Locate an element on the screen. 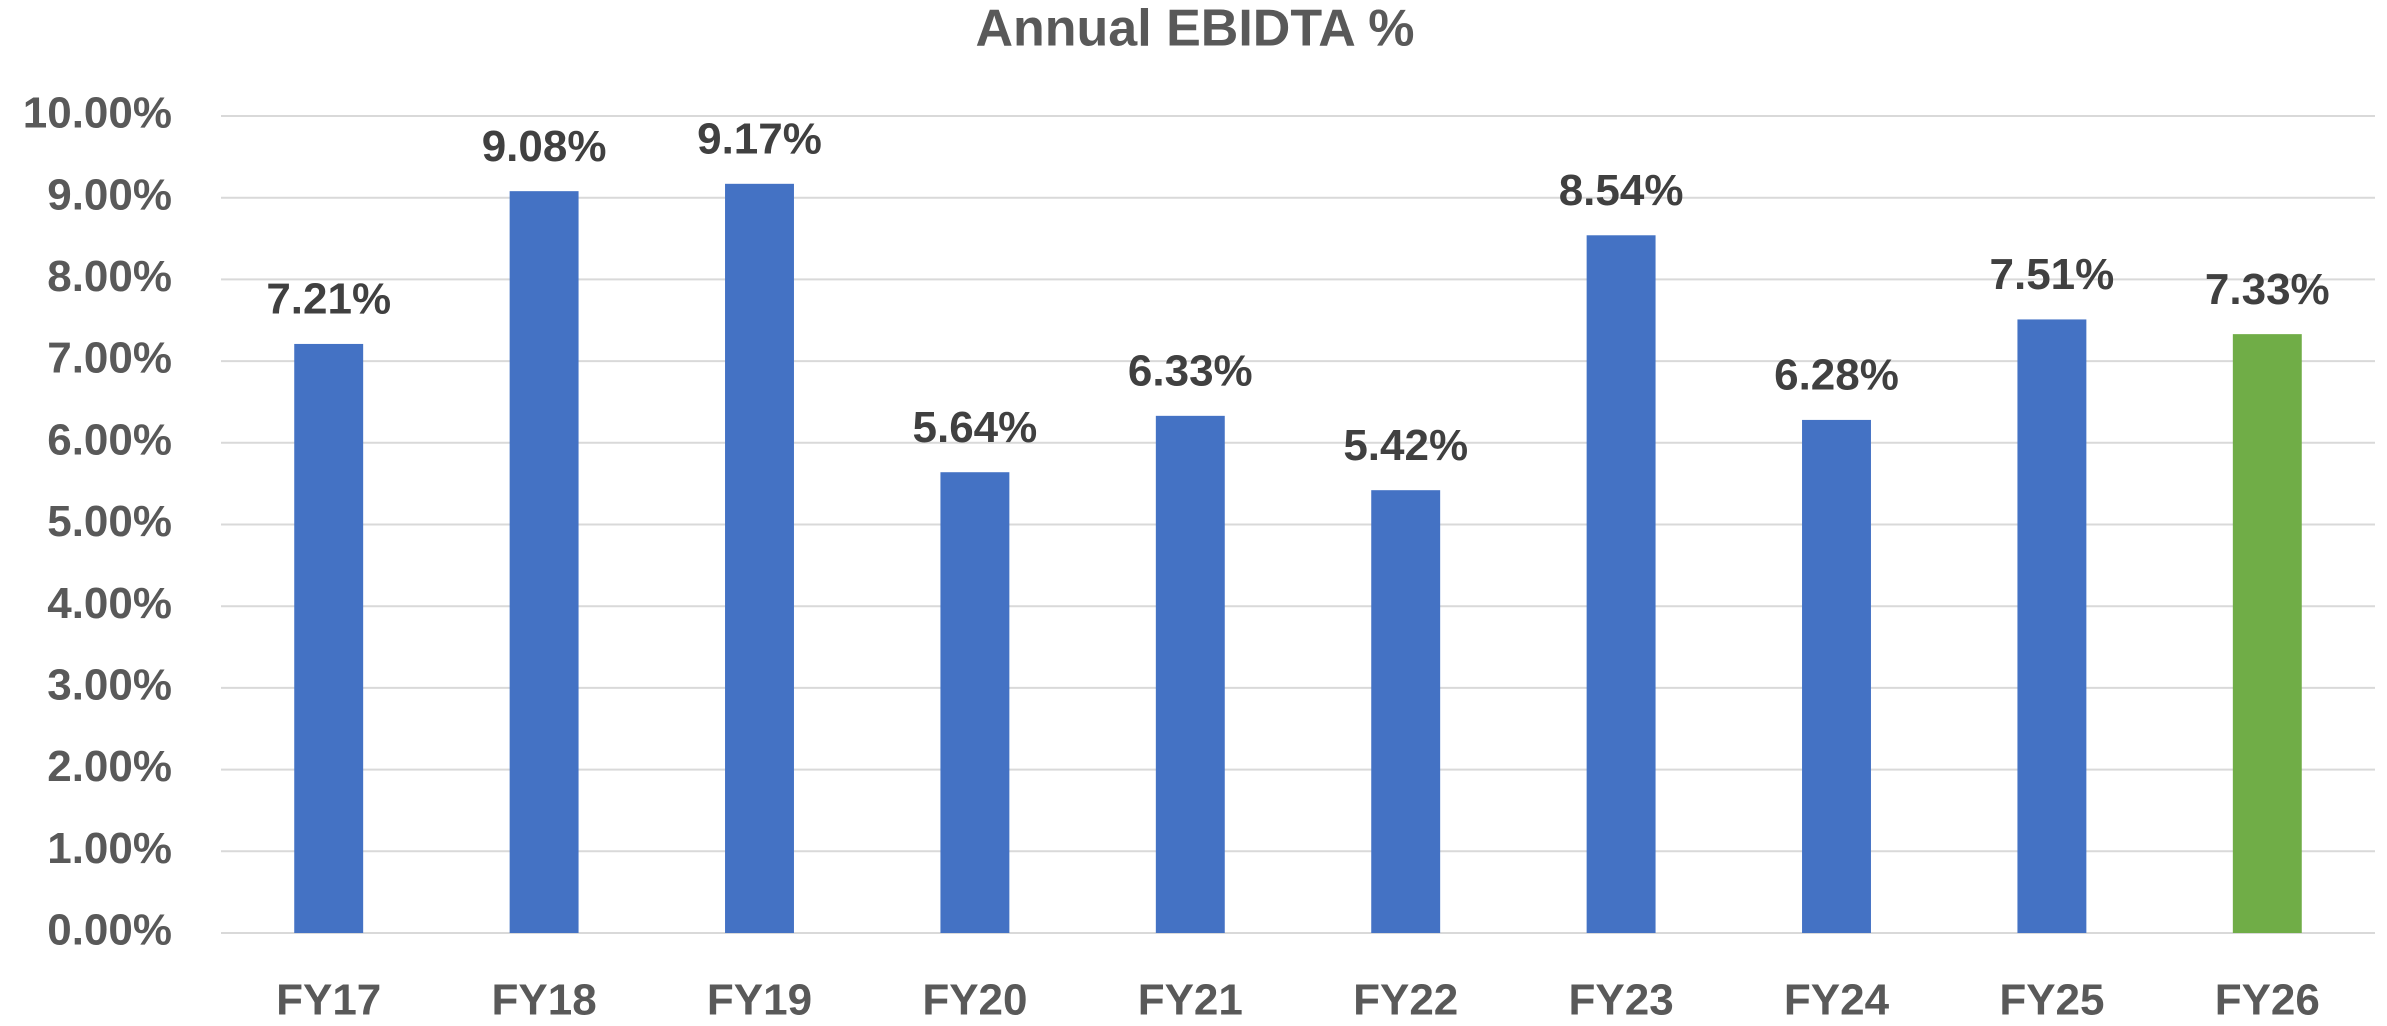 The height and width of the screenshot is (1026, 2387). x-tick-label: FY20 is located at coordinates (974, 1000).